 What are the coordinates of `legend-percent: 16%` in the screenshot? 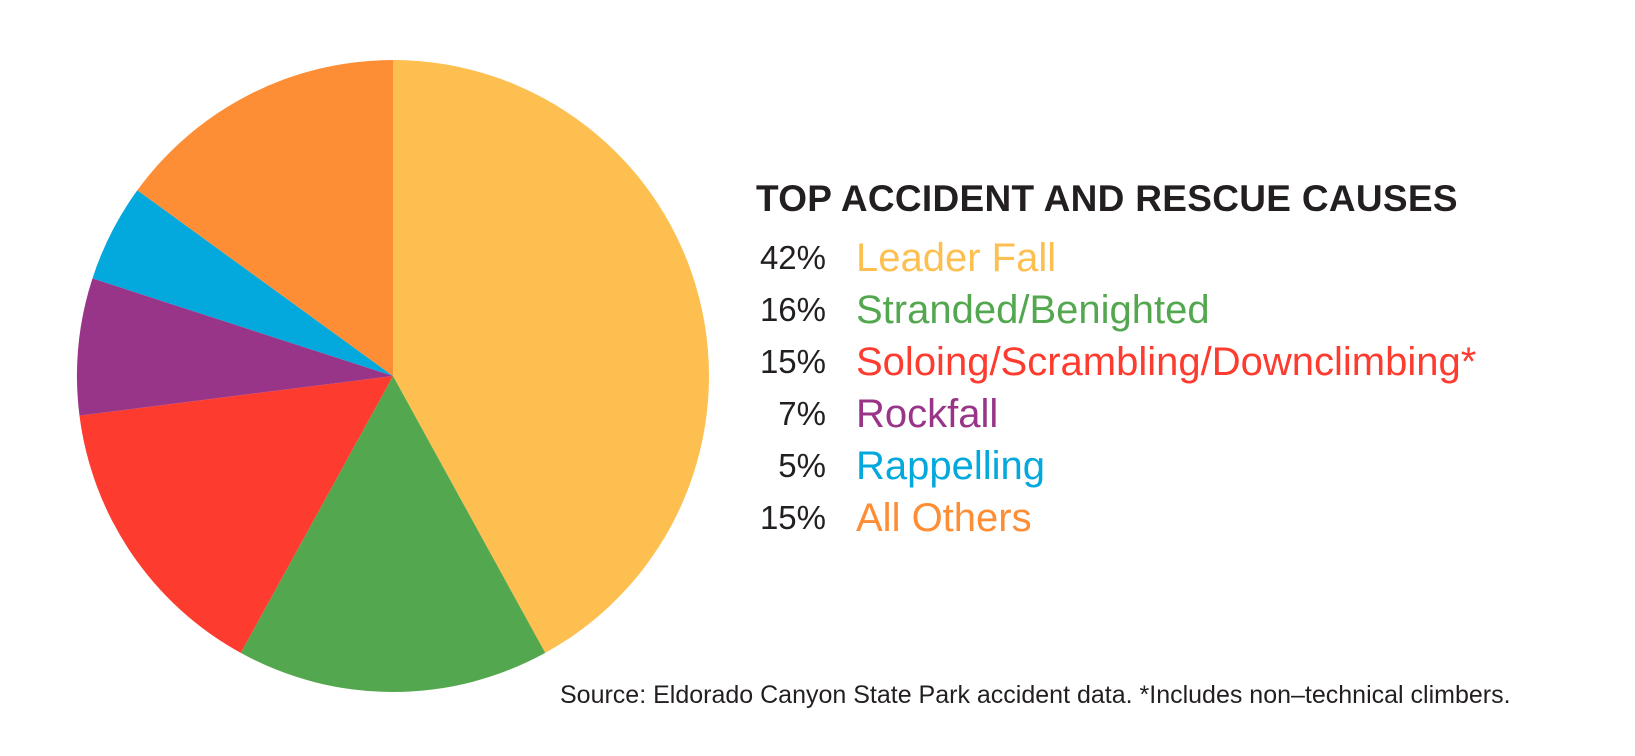 It's located at (792, 309).